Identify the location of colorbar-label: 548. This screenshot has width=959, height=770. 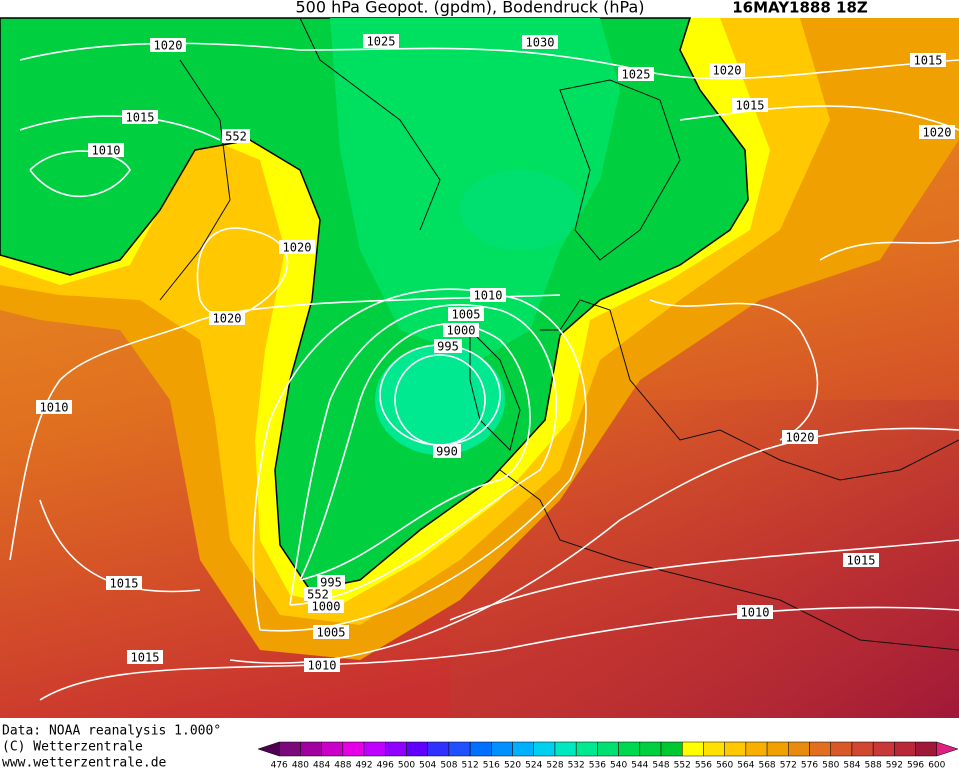
(660, 765).